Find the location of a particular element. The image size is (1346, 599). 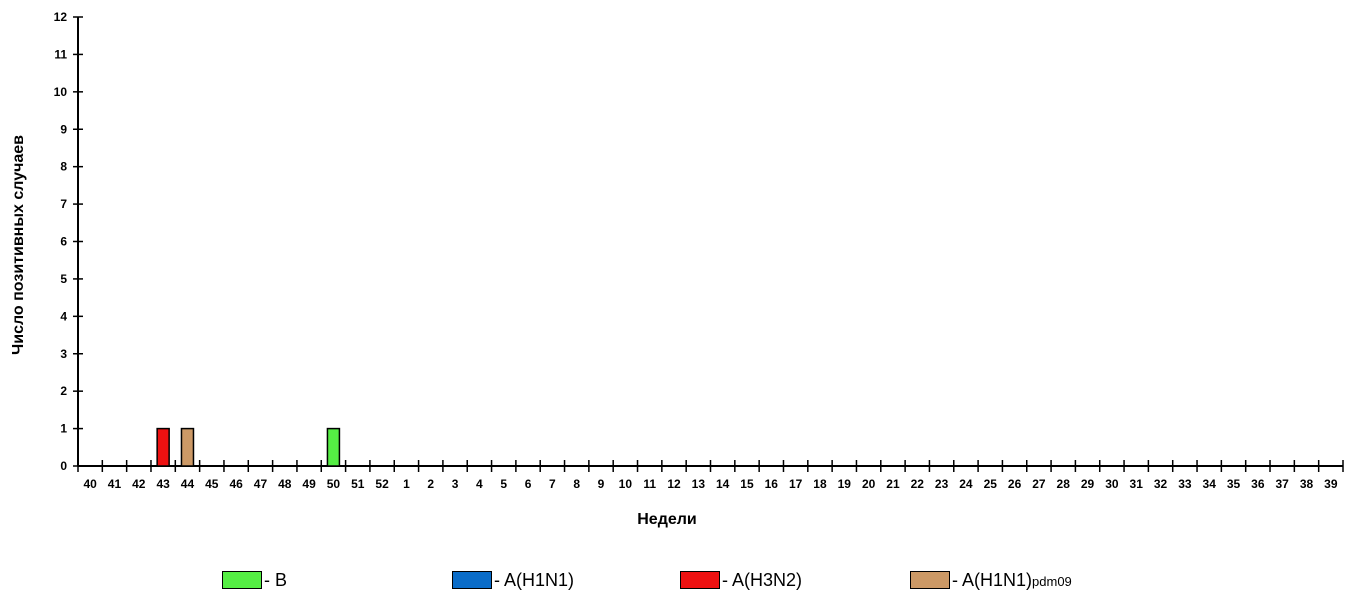

x-tick-label: 49 is located at coordinates (309, 484).